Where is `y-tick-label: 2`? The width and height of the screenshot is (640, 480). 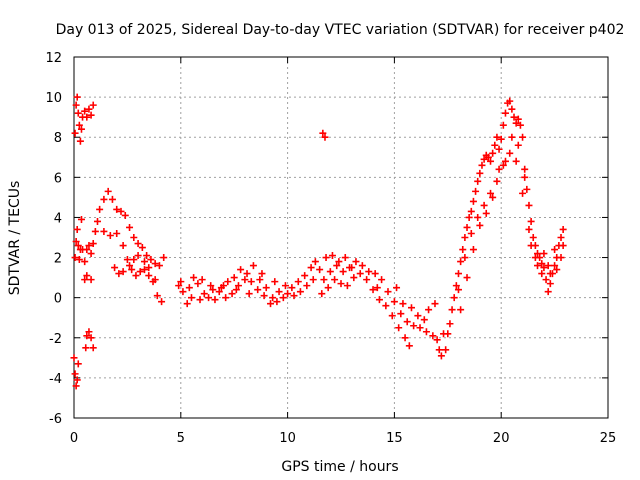
y-tick-label: 2 is located at coordinates (58, 259).